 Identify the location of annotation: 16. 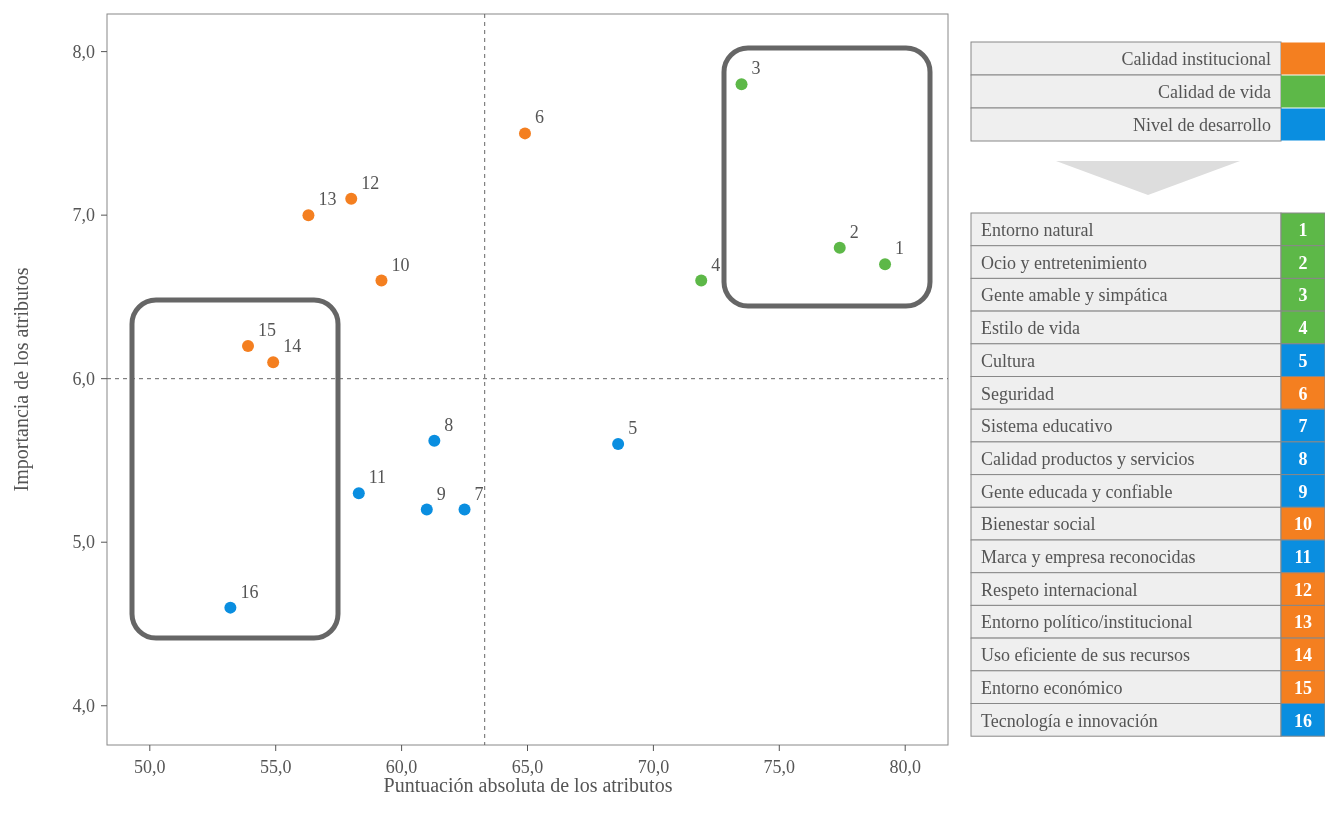
(249, 591).